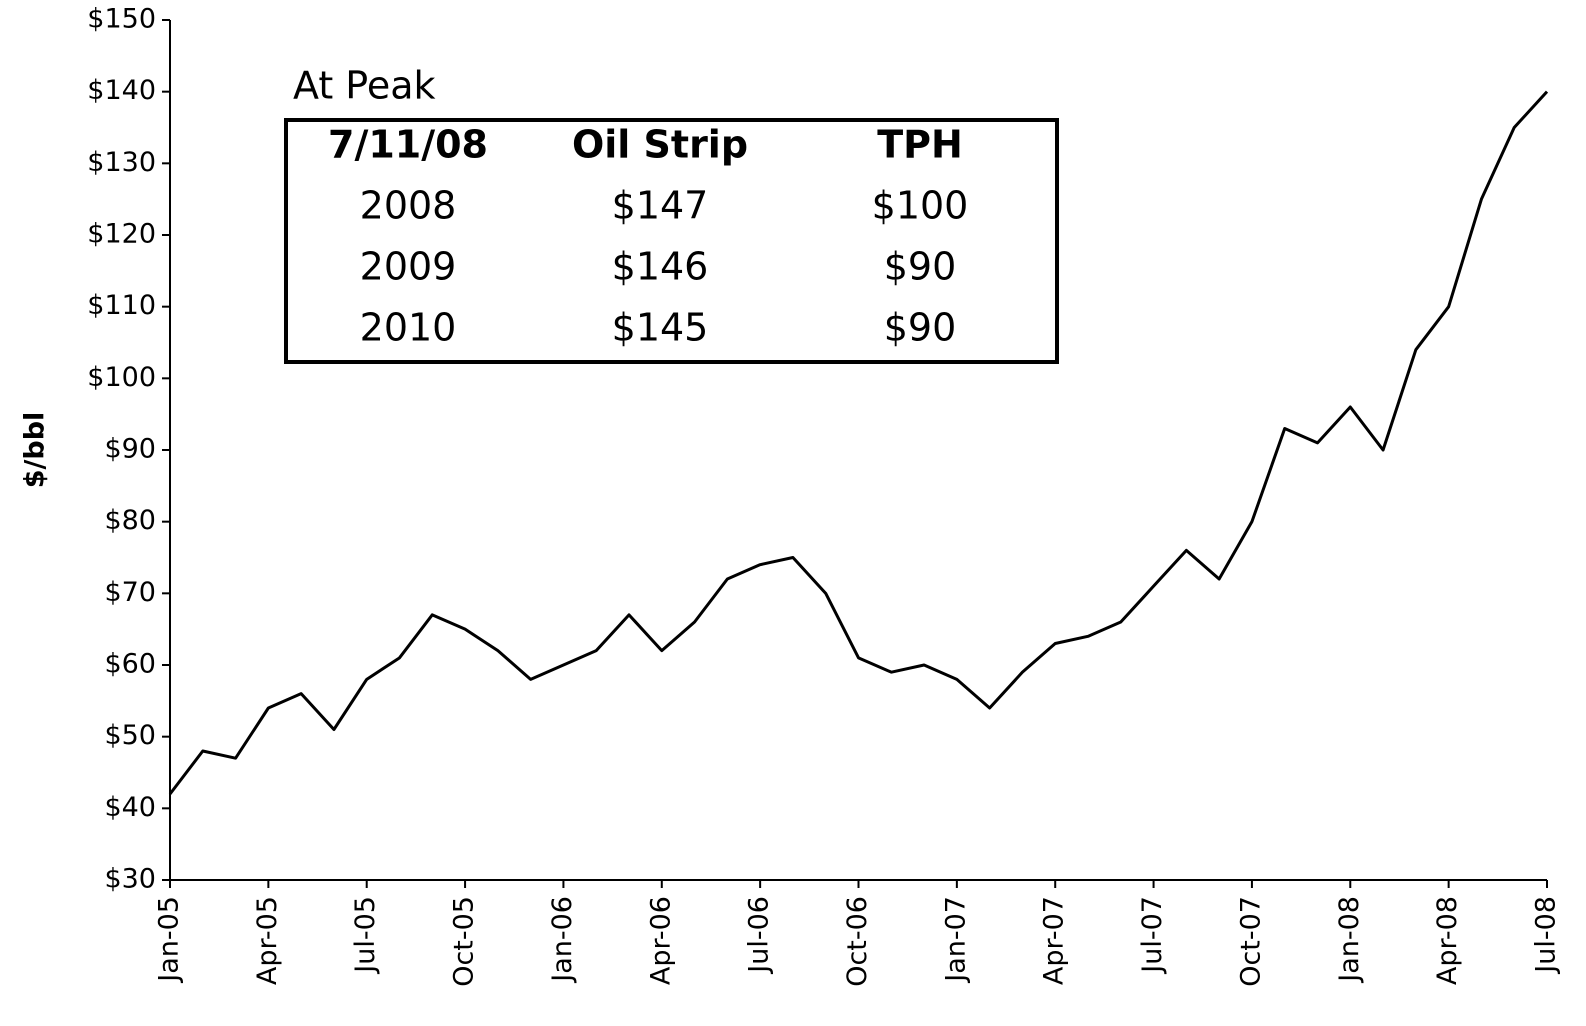 The height and width of the screenshot is (1026, 1586). Describe the element at coordinates (365, 935) in the screenshot. I see `x-tick-label: Jul-05` at that location.